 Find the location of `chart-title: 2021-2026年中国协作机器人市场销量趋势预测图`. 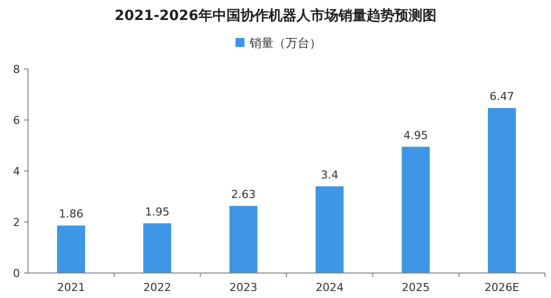

chart-title: 2021-2026年中国协作机器人市场销量趋势预测图 is located at coordinates (275, 15).